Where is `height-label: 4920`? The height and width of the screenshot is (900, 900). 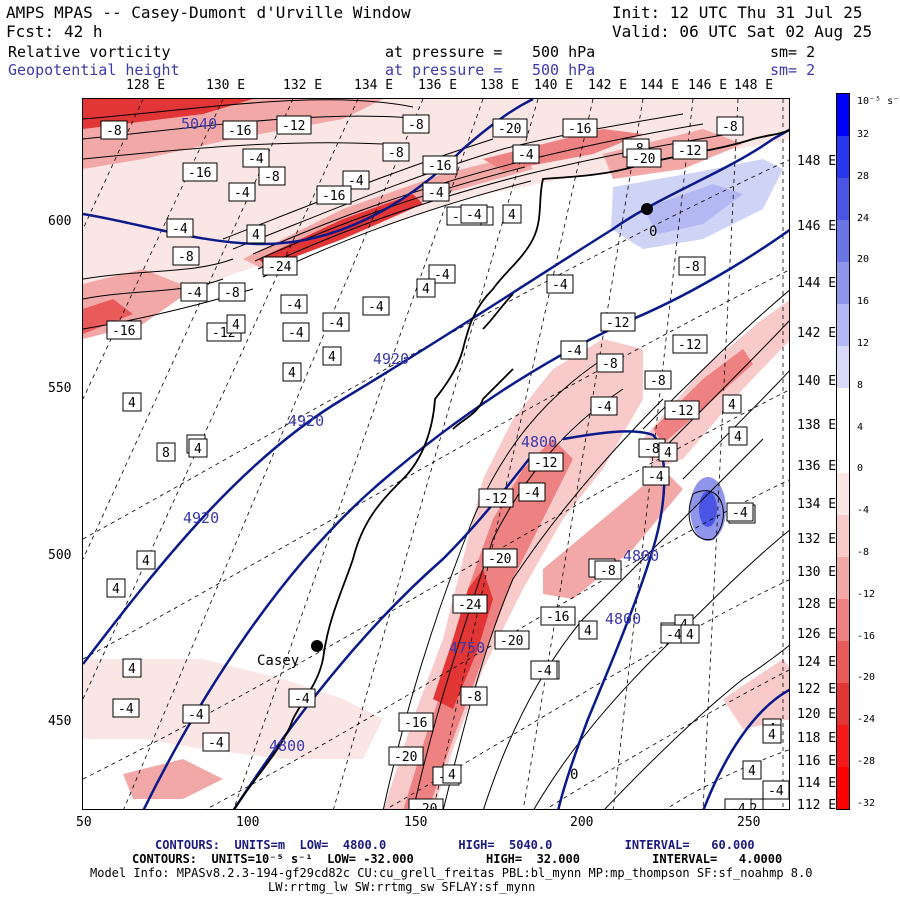 height-label: 4920 is located at coordinates (306, 421).